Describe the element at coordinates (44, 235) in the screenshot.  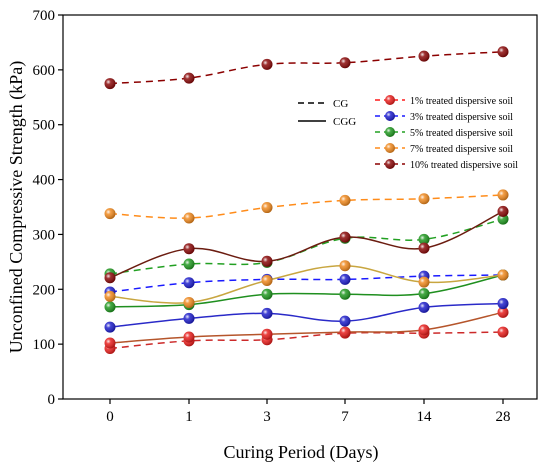
I see `y-tick-label: 300` at that location.